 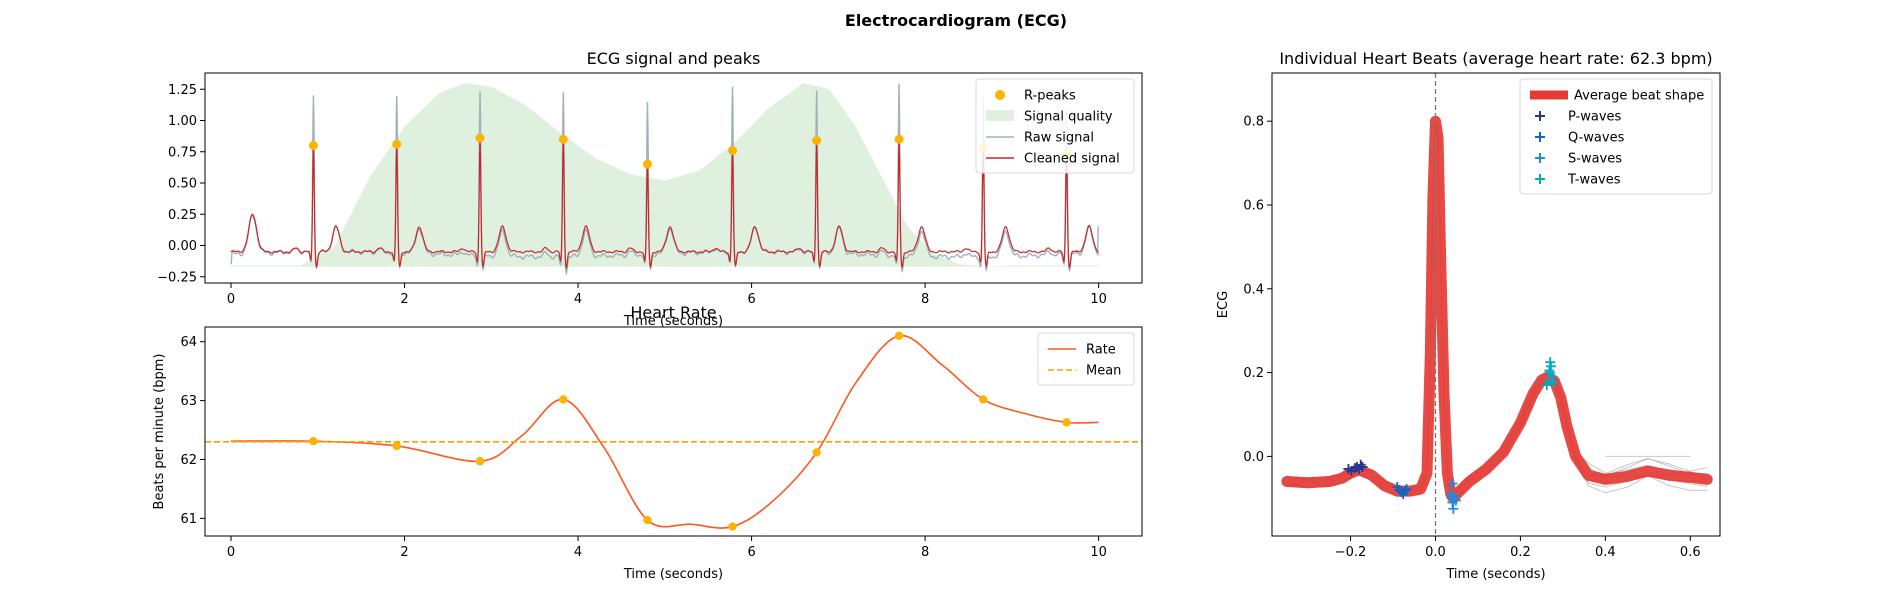 What do you see at coordinates (1520, 552) in the screenshot?
I see `beats-x-tick-label: 0.2` at bounding box center [1520, 552].